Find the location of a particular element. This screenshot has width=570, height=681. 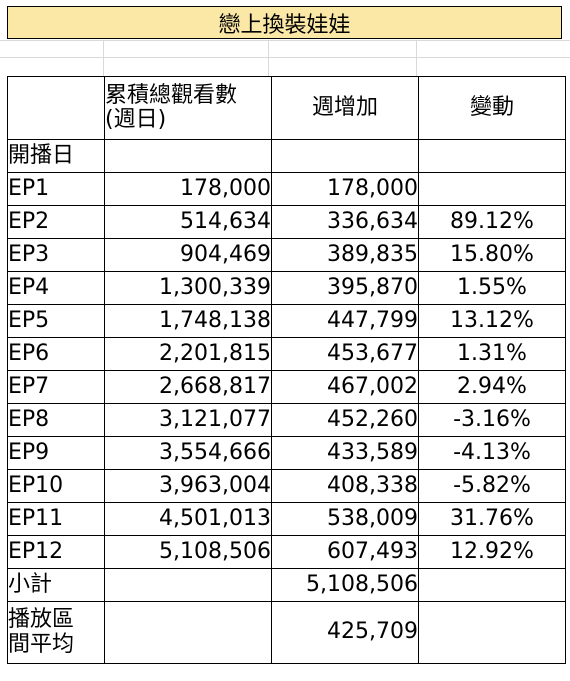

change-percent-cell: 1.31% is located at coordinates (492, 354).